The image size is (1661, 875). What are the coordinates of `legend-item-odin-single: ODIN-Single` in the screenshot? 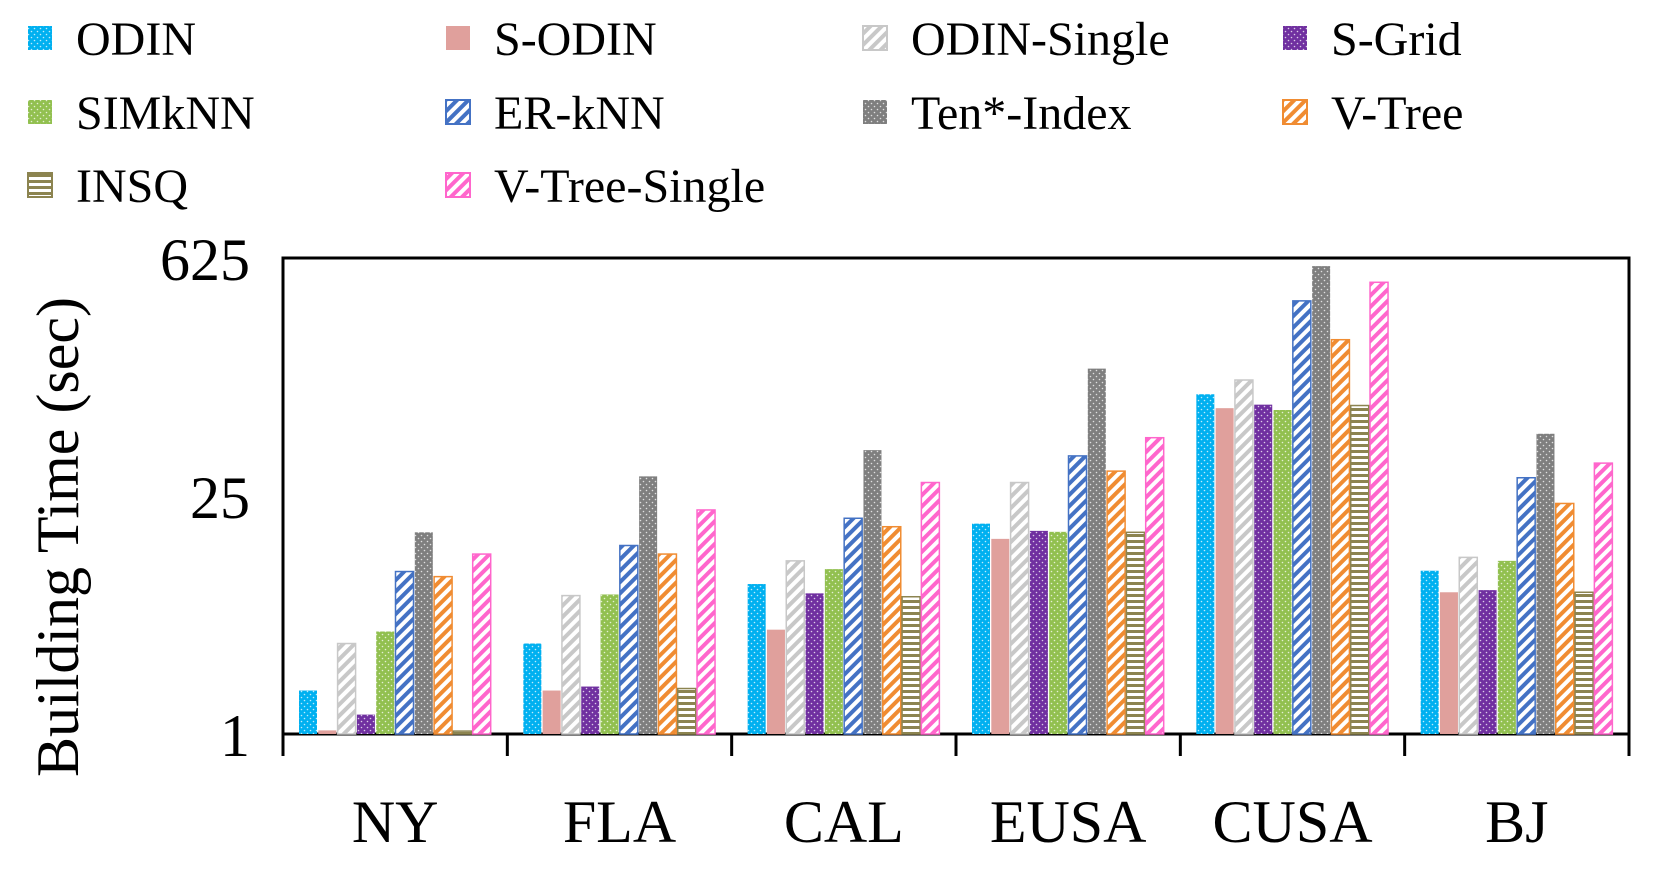 It's located at (1016, 39).